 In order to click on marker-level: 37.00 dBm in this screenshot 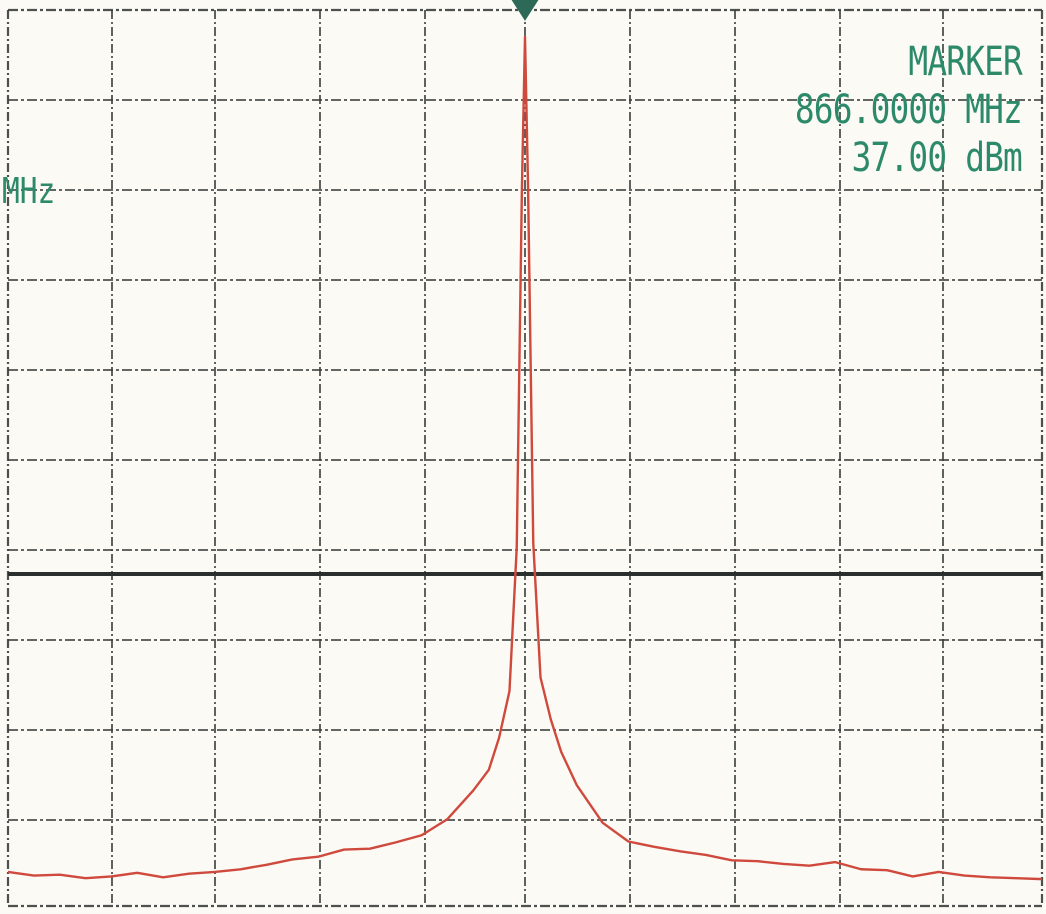, I will do `click(937, 158)`.